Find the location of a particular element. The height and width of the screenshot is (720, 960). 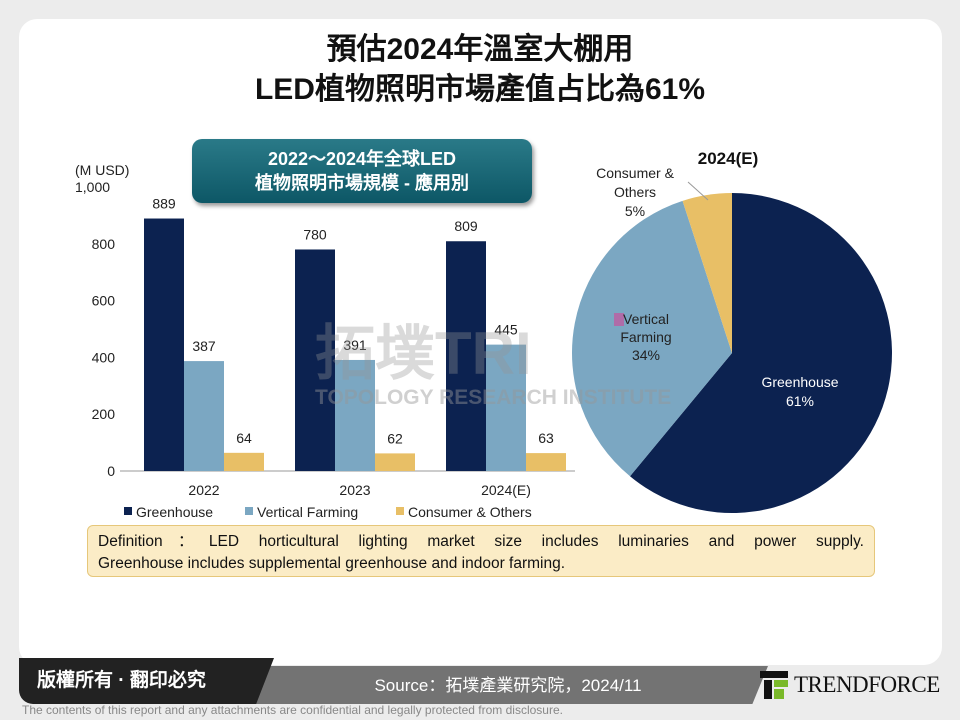

pie-label-consumer-others: Consumer & is located at coordinates (635, 173).